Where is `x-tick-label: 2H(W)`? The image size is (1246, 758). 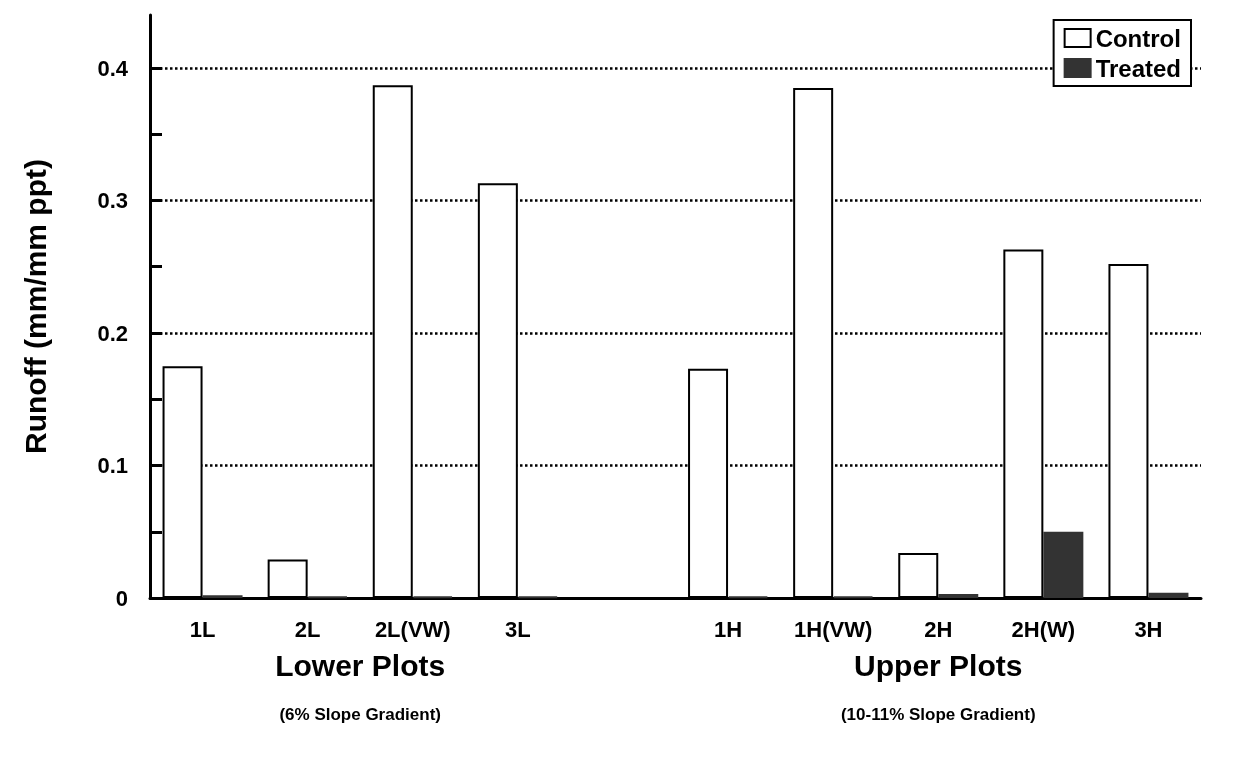 x-tick-label: 2H(W) is located at coordinates (1043, 629).